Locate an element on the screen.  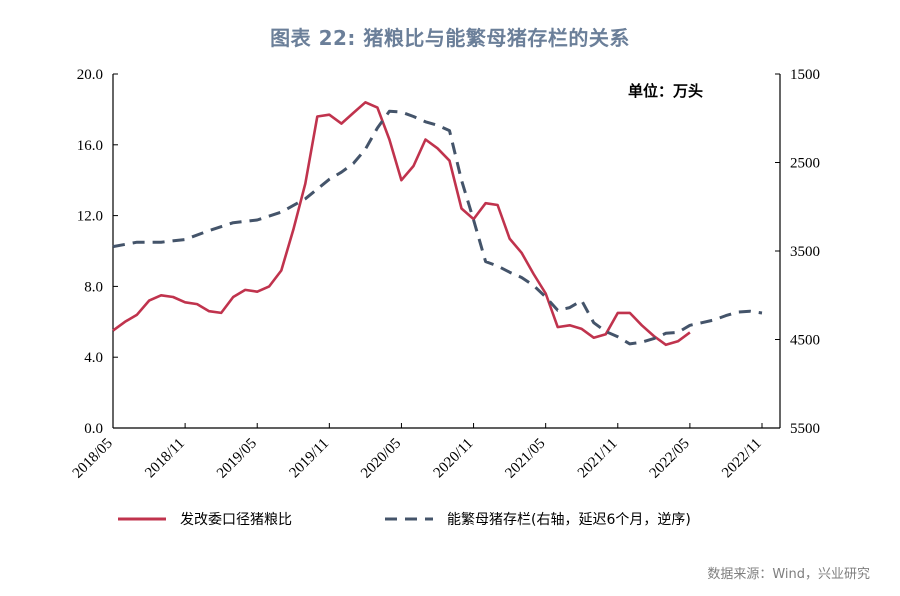
right-tick-label: 4500 is located at coordinates (805, 341).